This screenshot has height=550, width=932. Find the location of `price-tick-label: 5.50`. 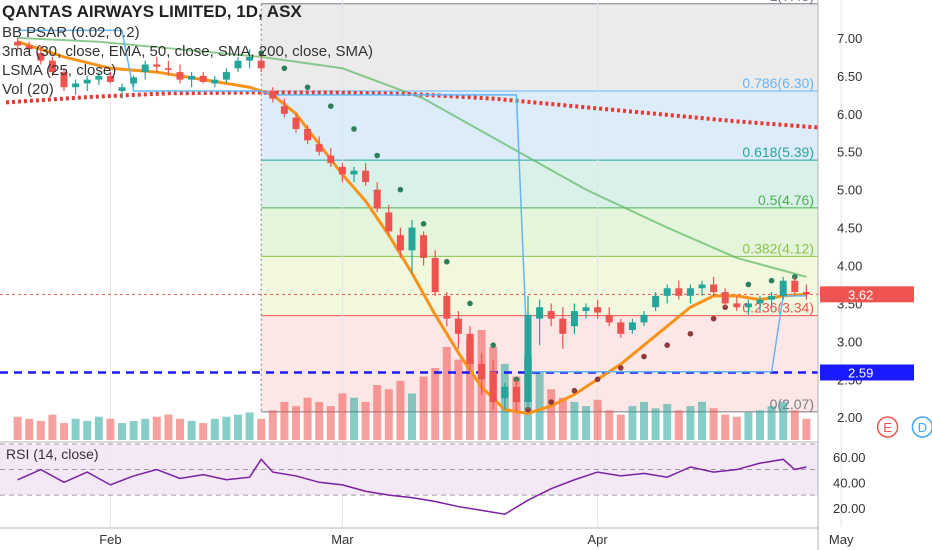

price-tick-label: 5.50 is located at coordinates (849, 152).